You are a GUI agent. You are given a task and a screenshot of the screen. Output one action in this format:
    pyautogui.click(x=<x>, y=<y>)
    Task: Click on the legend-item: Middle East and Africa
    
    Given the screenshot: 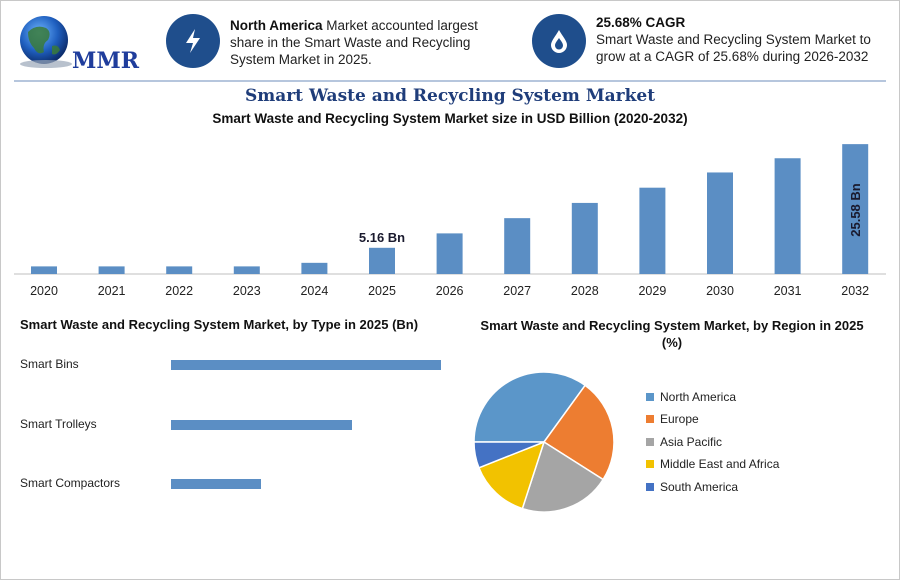 What is the action you would take?
    pyautogui.click(x=712, y=464)
    